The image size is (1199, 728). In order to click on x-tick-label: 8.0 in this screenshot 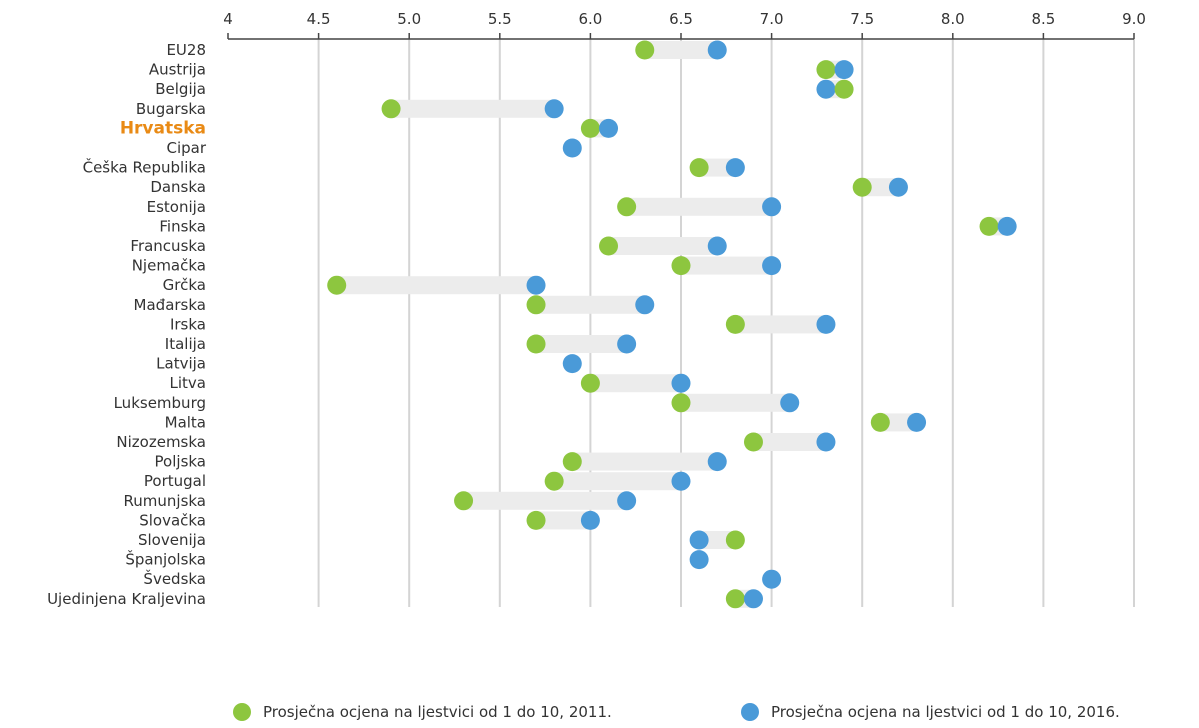, I will do `click(953, 19)`.